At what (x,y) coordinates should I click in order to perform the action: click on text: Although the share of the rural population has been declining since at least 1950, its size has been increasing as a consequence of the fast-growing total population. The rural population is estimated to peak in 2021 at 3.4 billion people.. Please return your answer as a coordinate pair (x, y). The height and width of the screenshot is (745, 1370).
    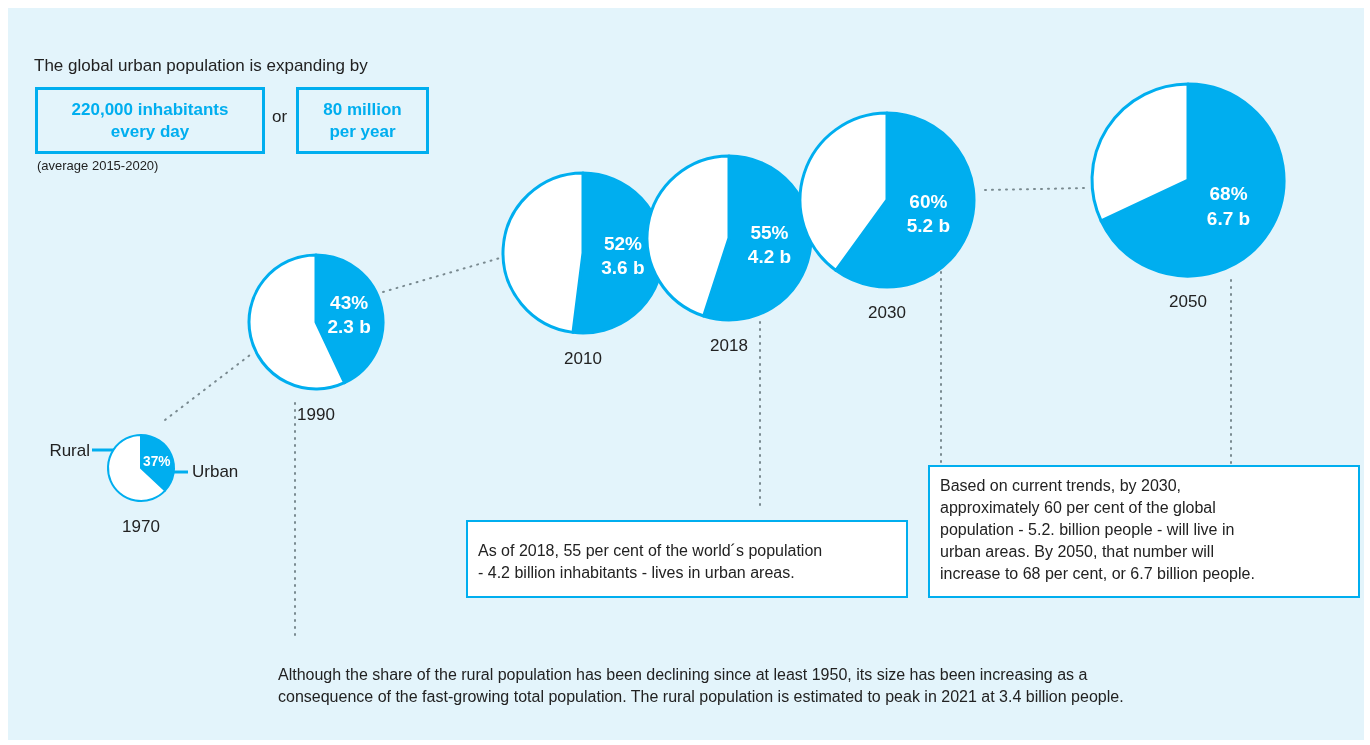
    Looking at the image, I should click on (701, 686).